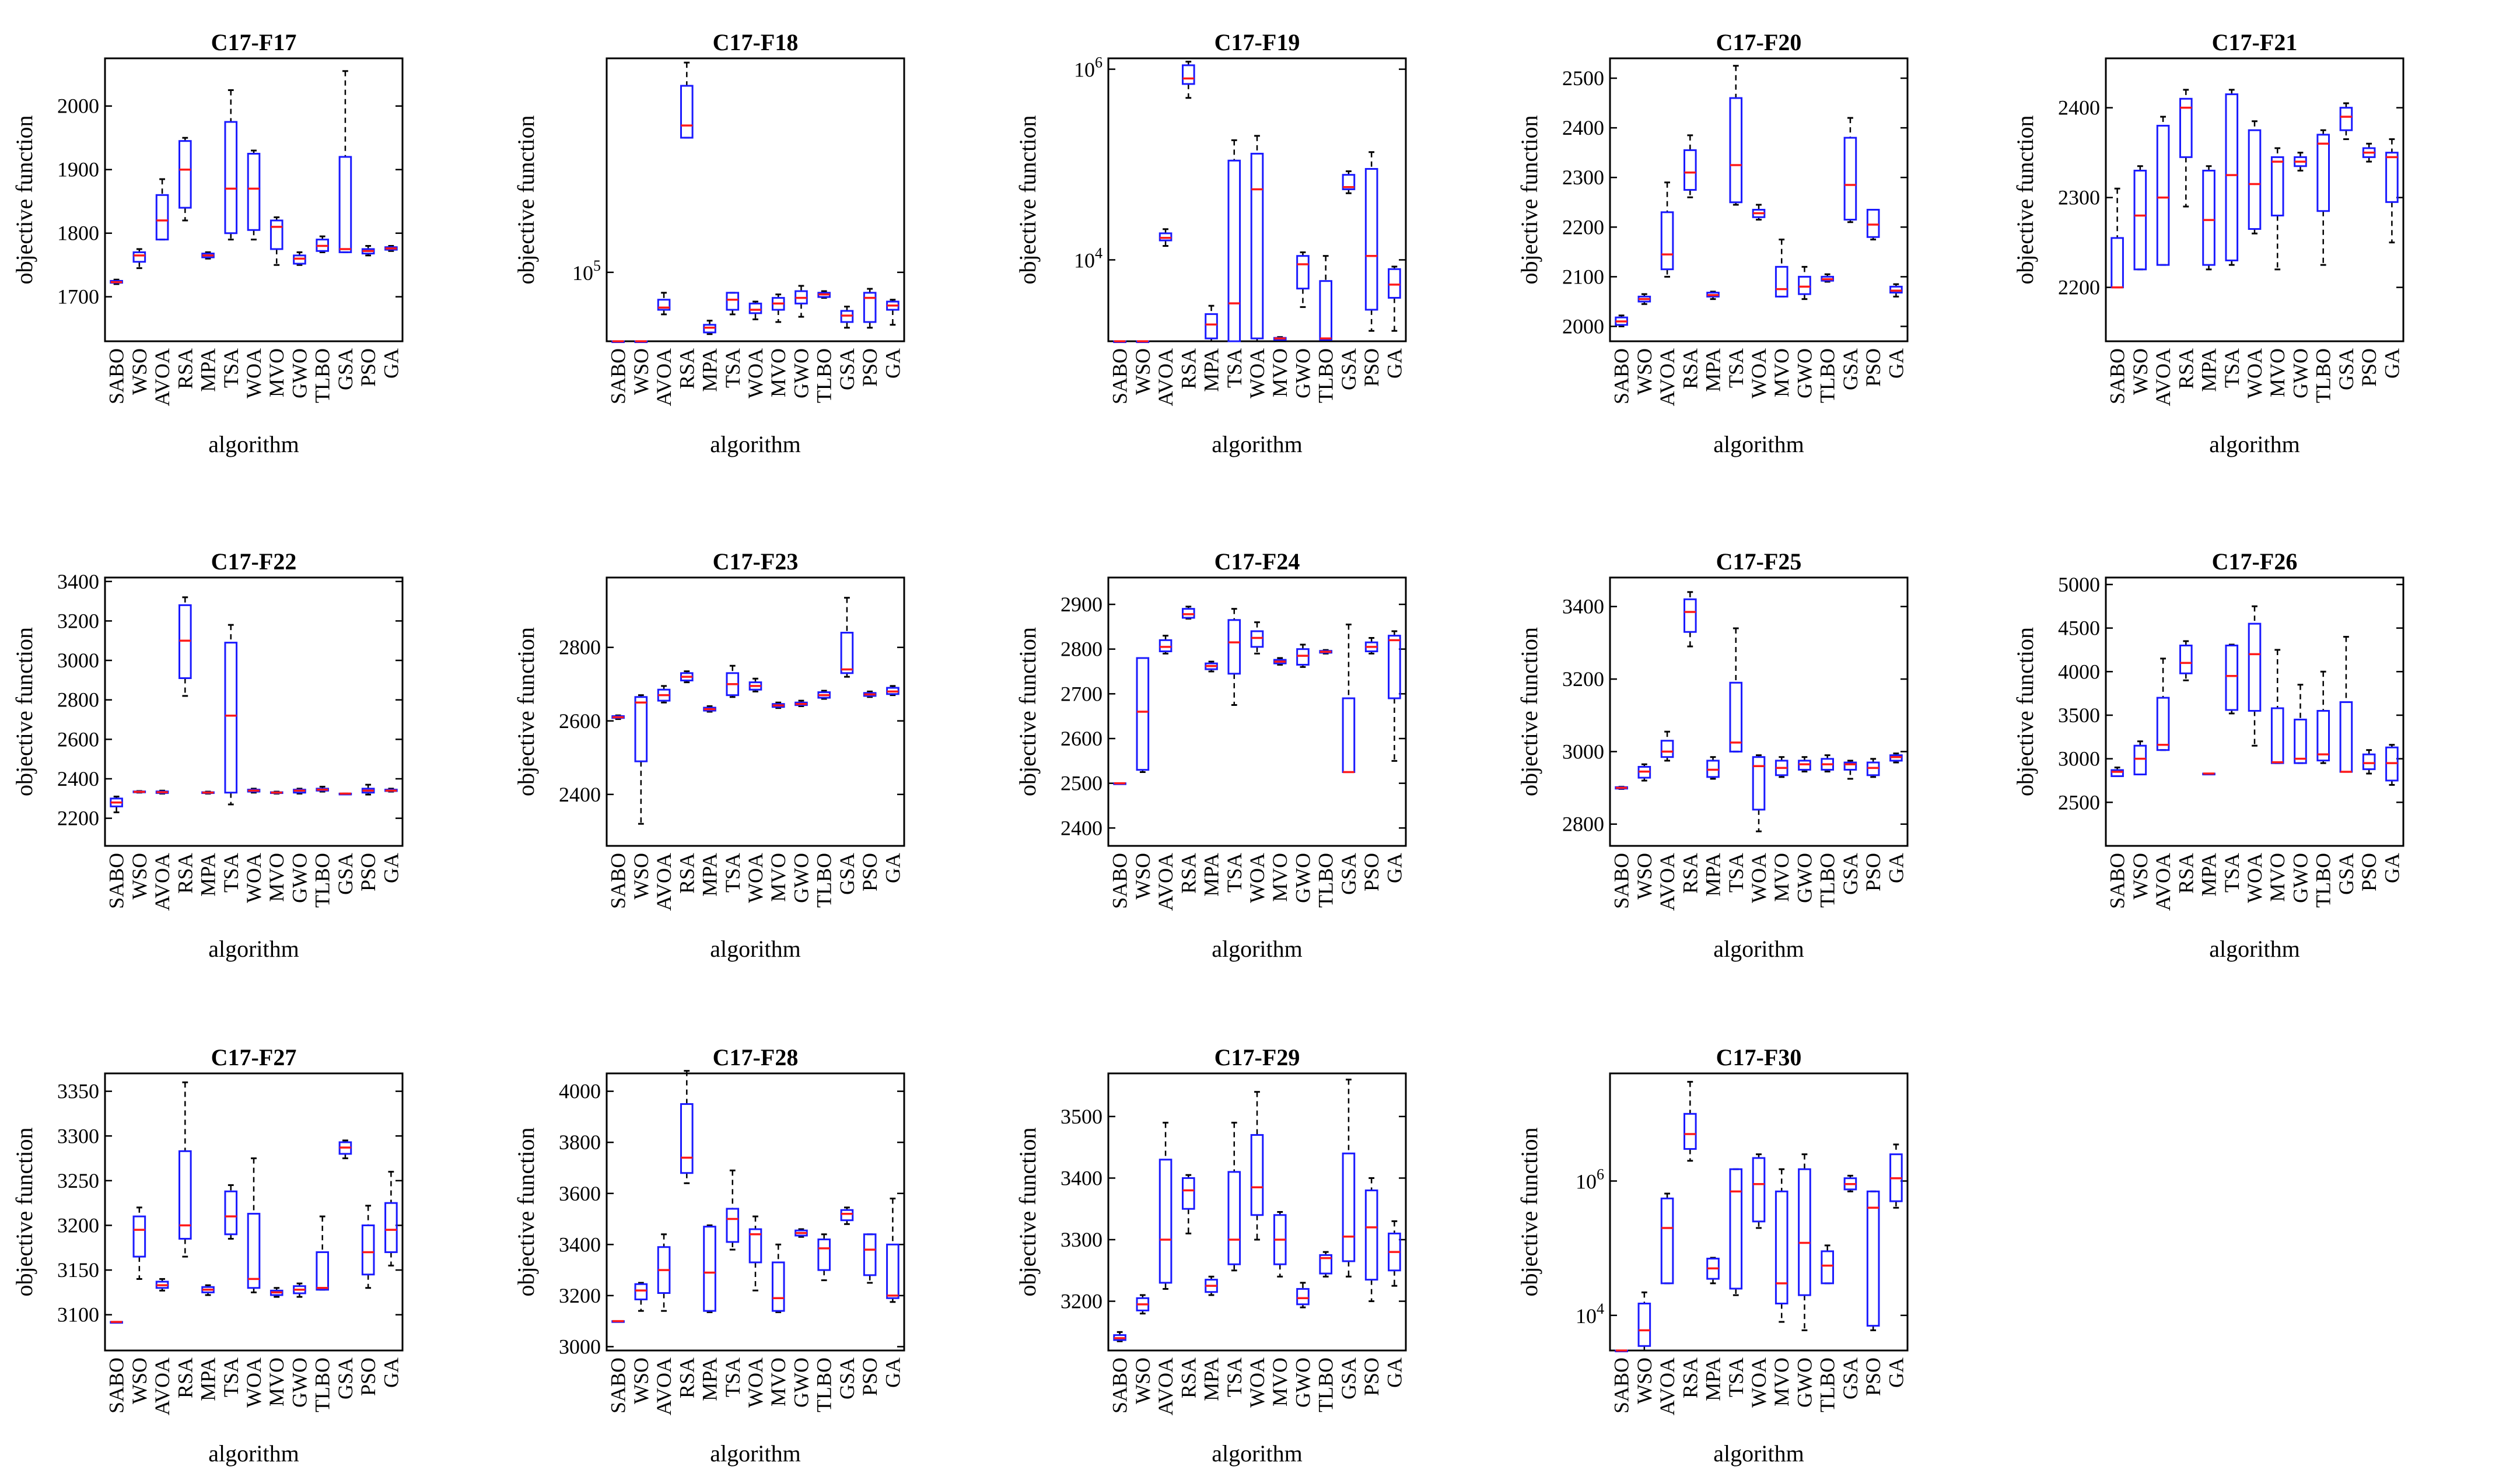 The width and height of the screenshot is (2520, 1480). I want to click on chart-title: C17-F17, so click(254, 42).